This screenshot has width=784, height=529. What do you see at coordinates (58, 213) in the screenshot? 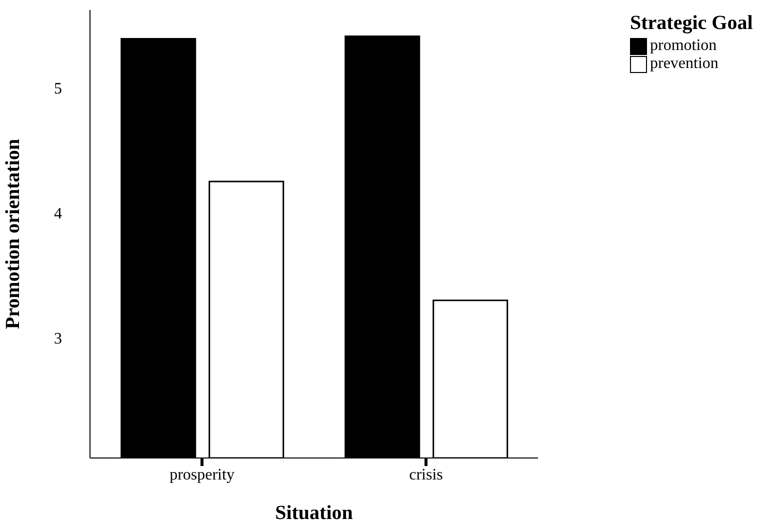
I see `y-tick-label: 4` at bounding box center [58, 213].